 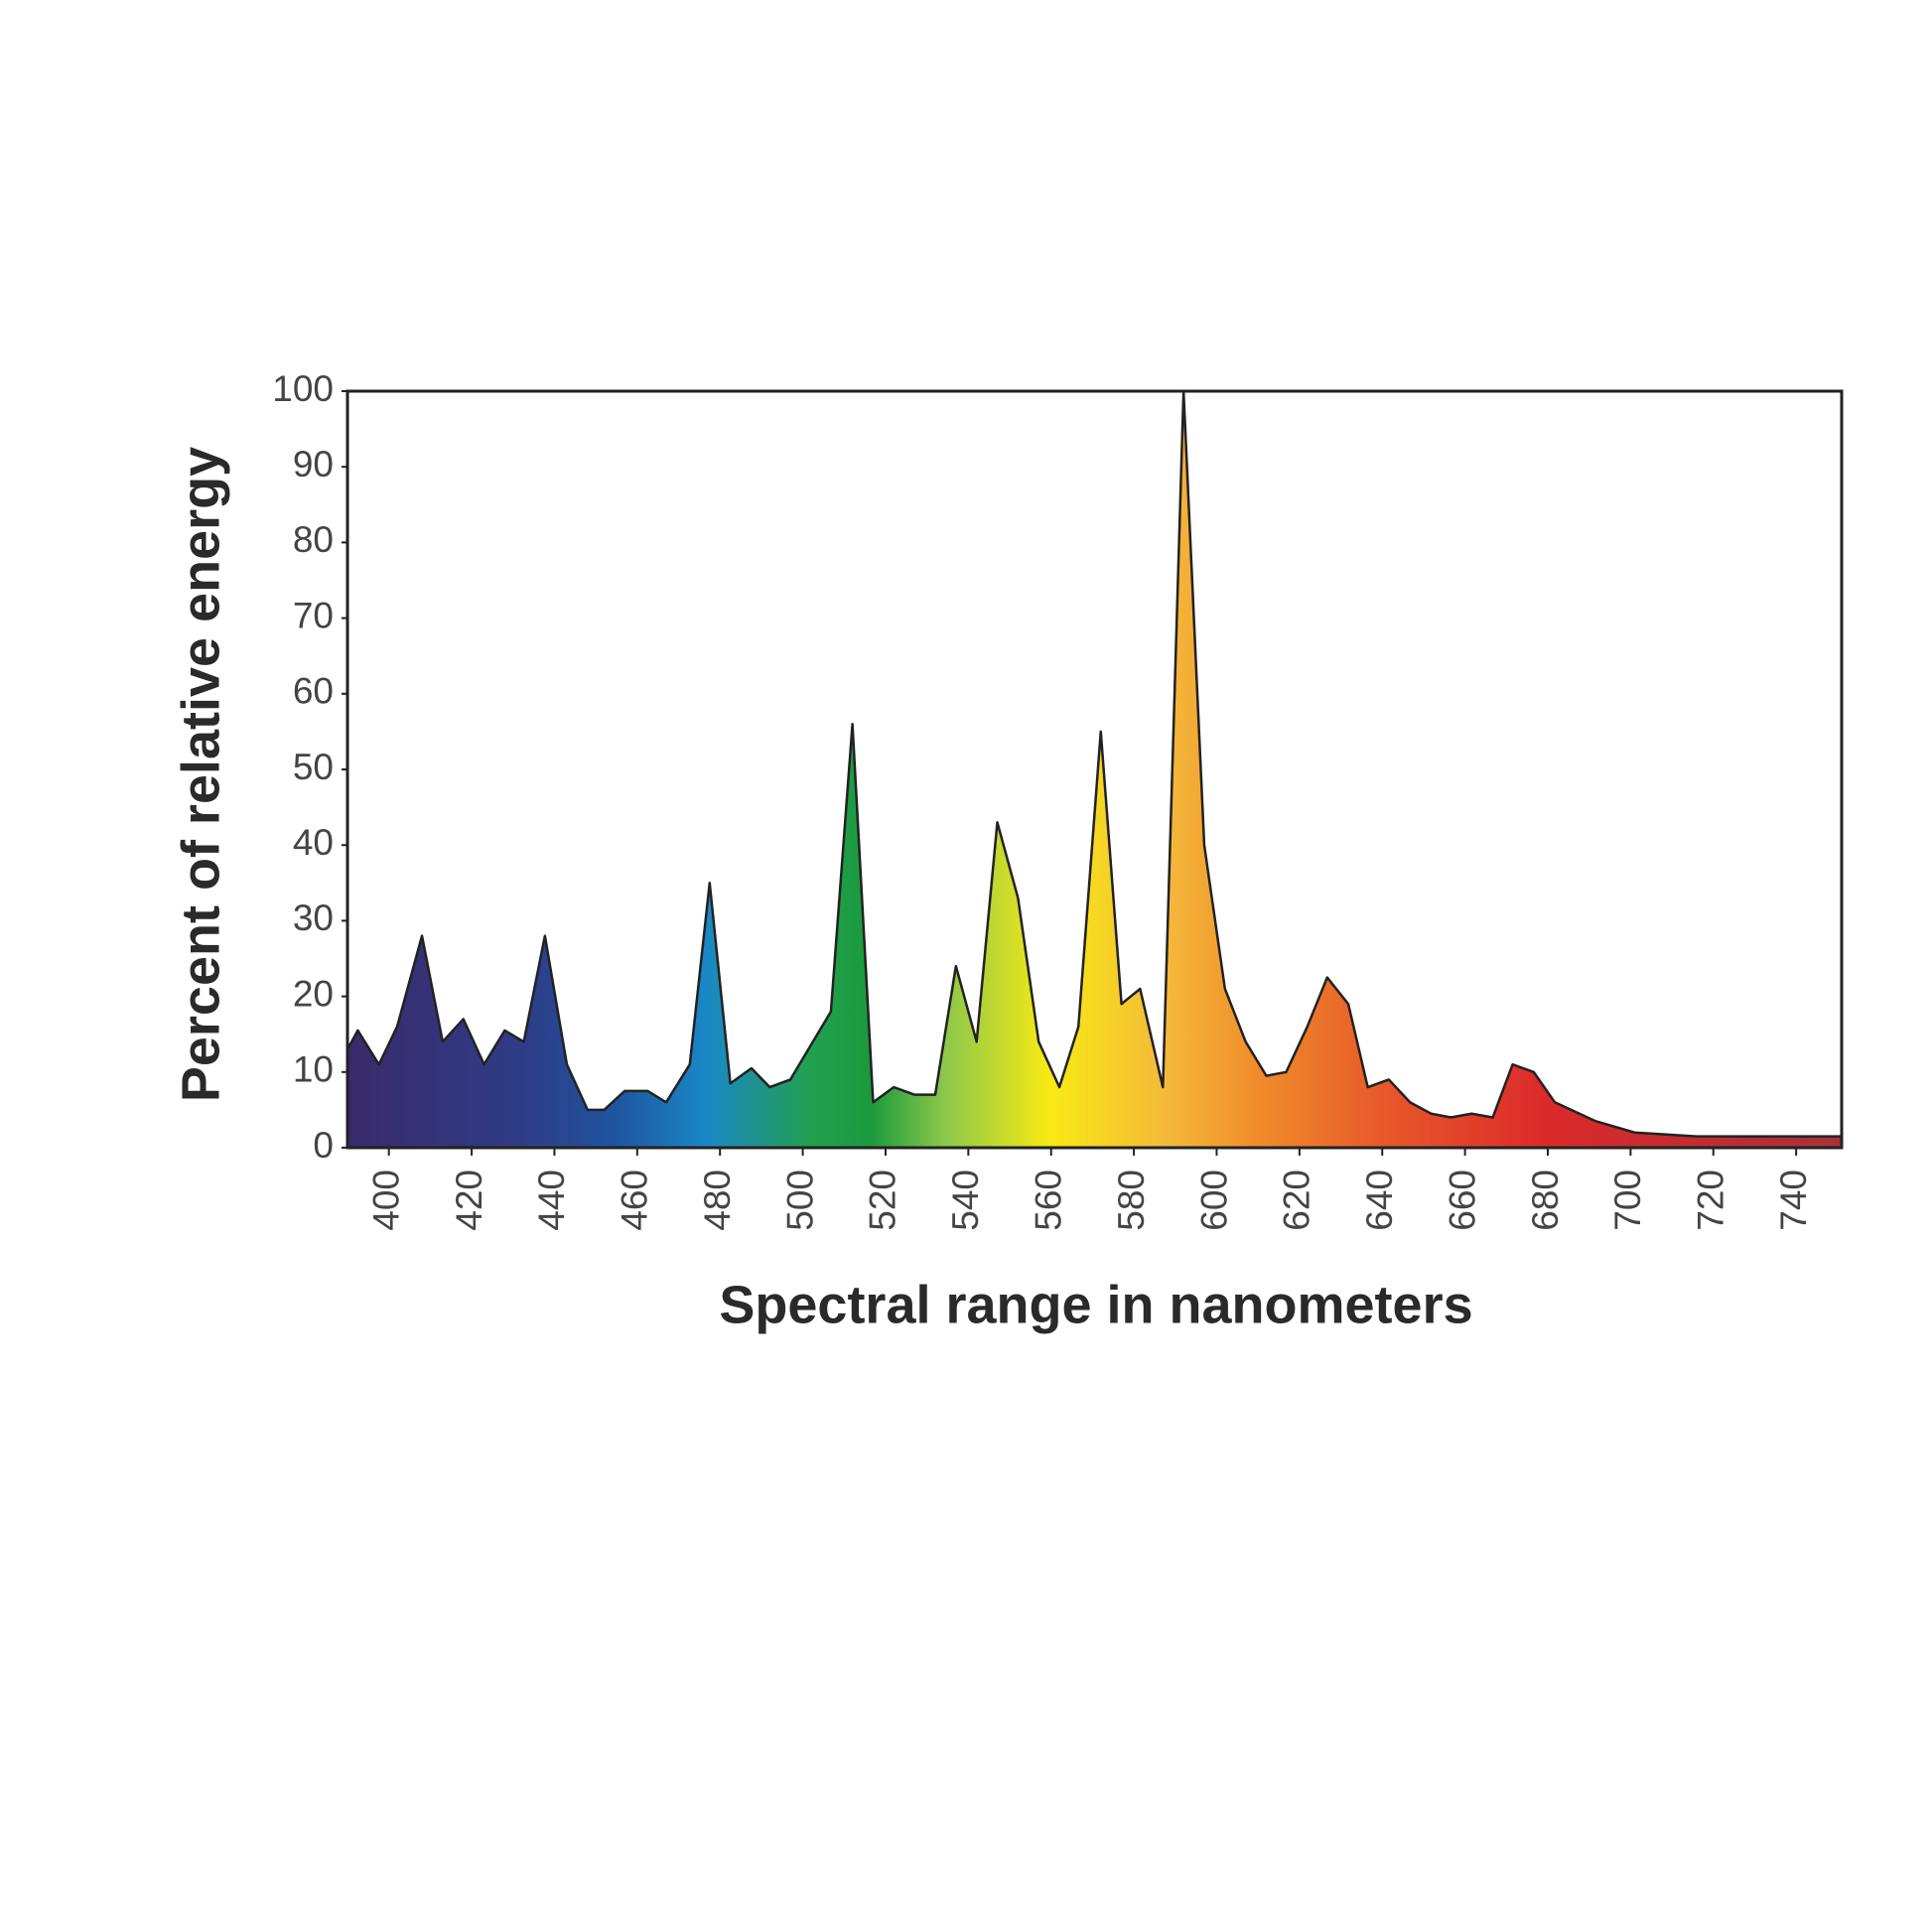 I want to click on x-tick-label: 700, so click(x=1627, y=1201).